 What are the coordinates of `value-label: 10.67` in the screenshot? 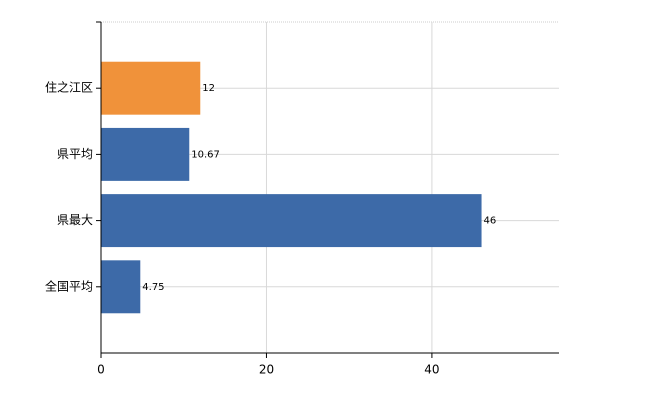 It's located at (205, 154).